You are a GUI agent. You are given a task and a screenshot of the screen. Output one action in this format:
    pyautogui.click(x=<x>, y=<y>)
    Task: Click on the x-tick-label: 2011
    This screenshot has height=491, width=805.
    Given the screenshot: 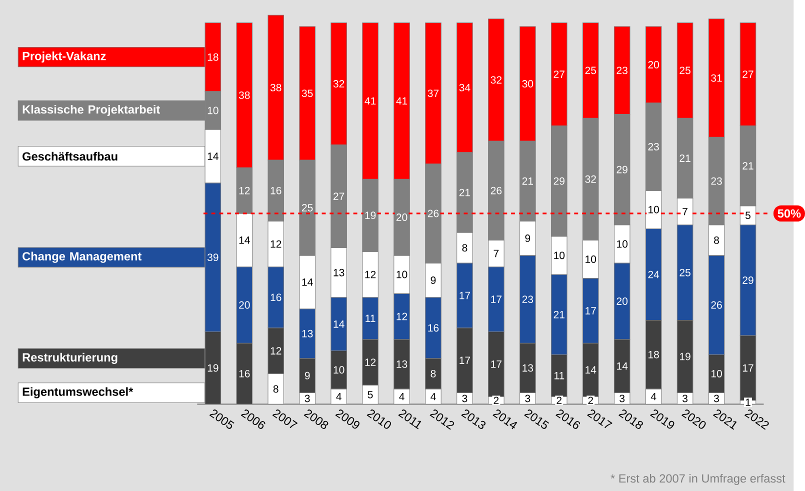 What is the action you would take?
    pyautogui.click(x=410, y=420)
    